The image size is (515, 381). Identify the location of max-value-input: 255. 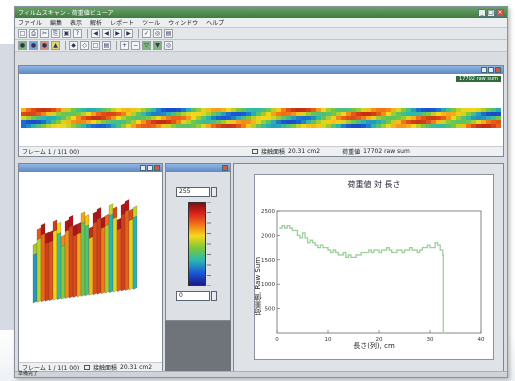
(193, 192).